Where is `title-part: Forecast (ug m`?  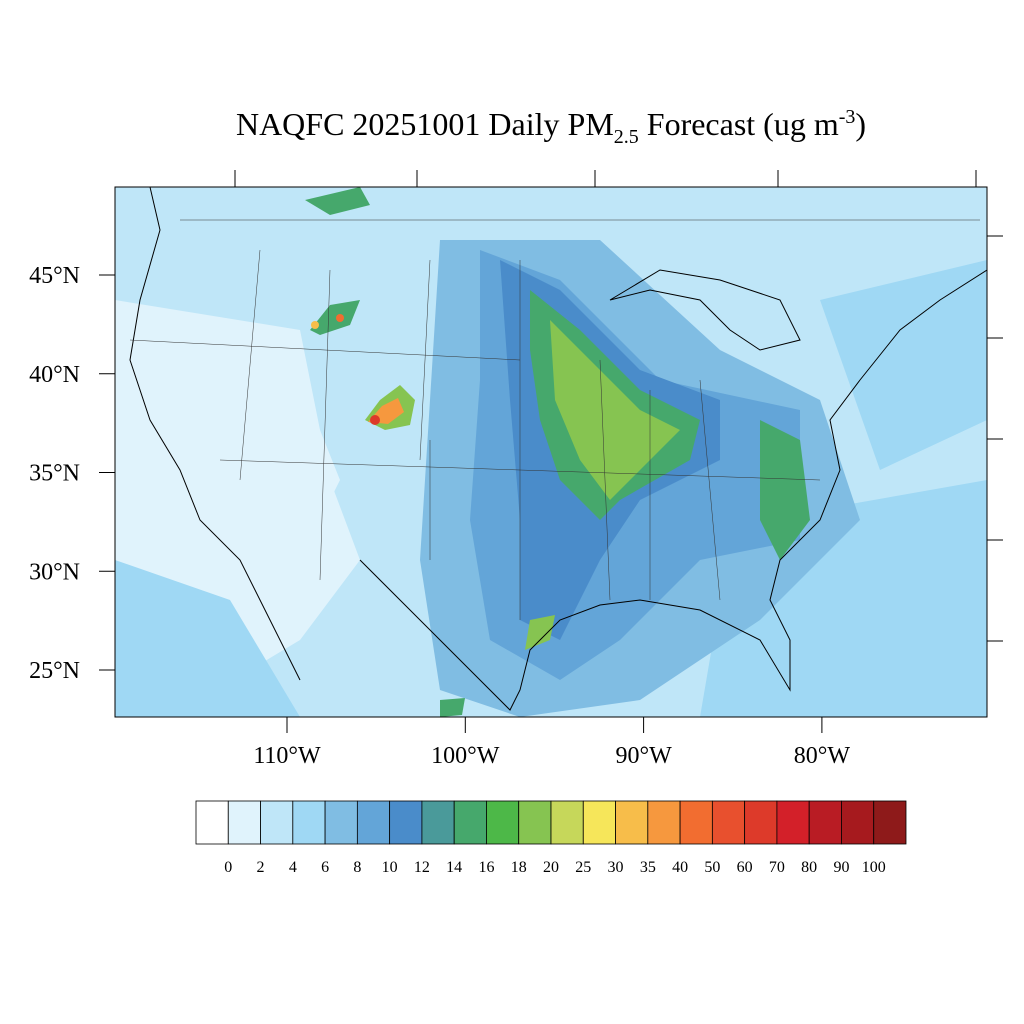
title-part: Forecast (ug m is located at coordinates (739, 124).